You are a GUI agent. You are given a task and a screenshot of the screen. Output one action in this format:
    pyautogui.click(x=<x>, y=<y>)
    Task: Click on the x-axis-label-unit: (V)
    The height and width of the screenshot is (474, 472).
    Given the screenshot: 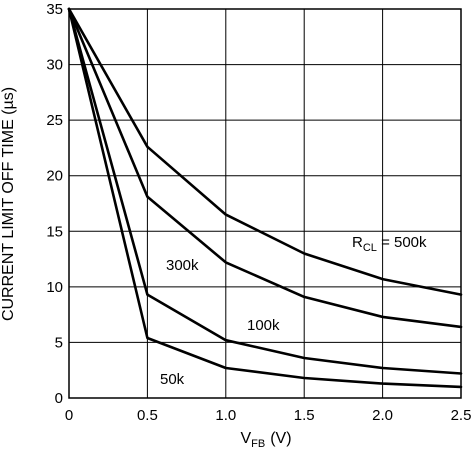 What is the action you would take?
    pyautogui.click(x=280, y=438)
    